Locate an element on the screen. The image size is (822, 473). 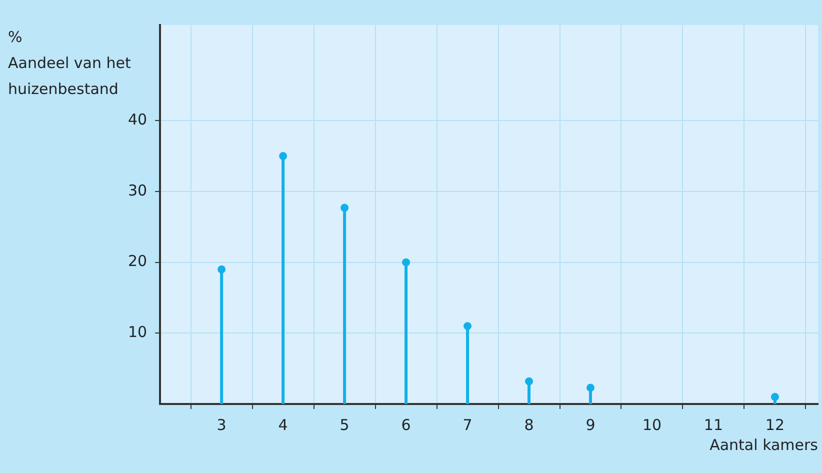
y-tick-label: 20 is located at coordinates (138, 261).